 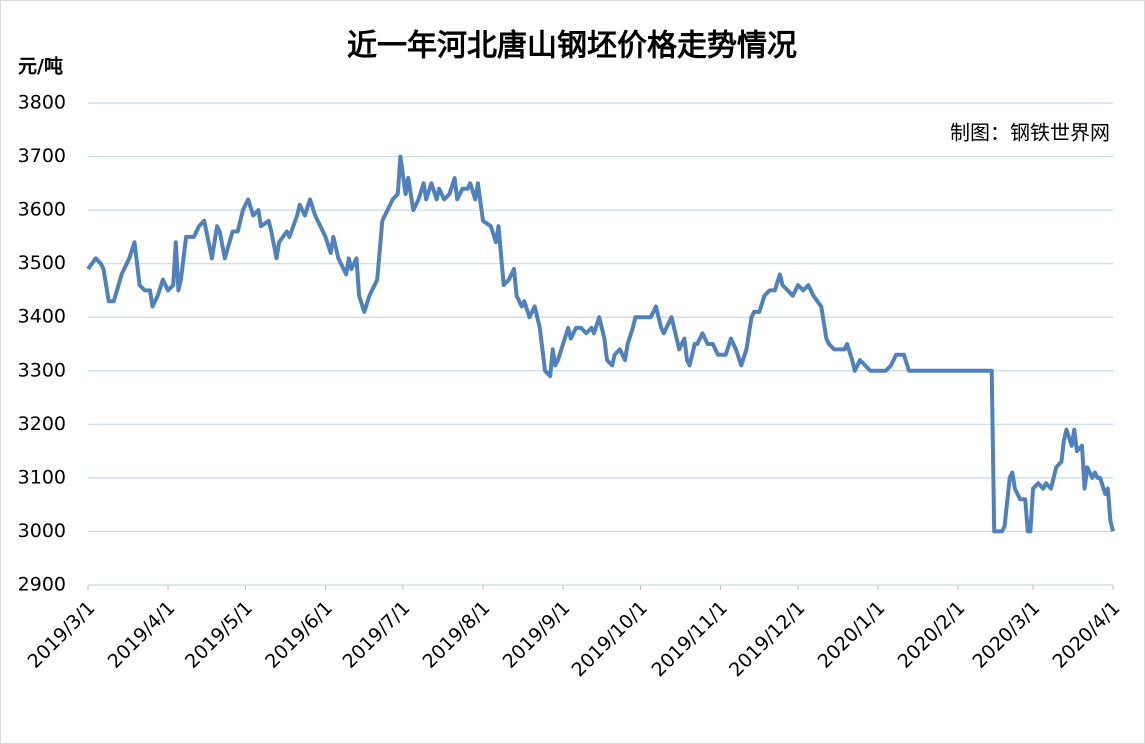 What do you see at coordinates (42, 424) in the screenshot?
I see `y-tick-label: 3200` at bounding box center [42, 424].